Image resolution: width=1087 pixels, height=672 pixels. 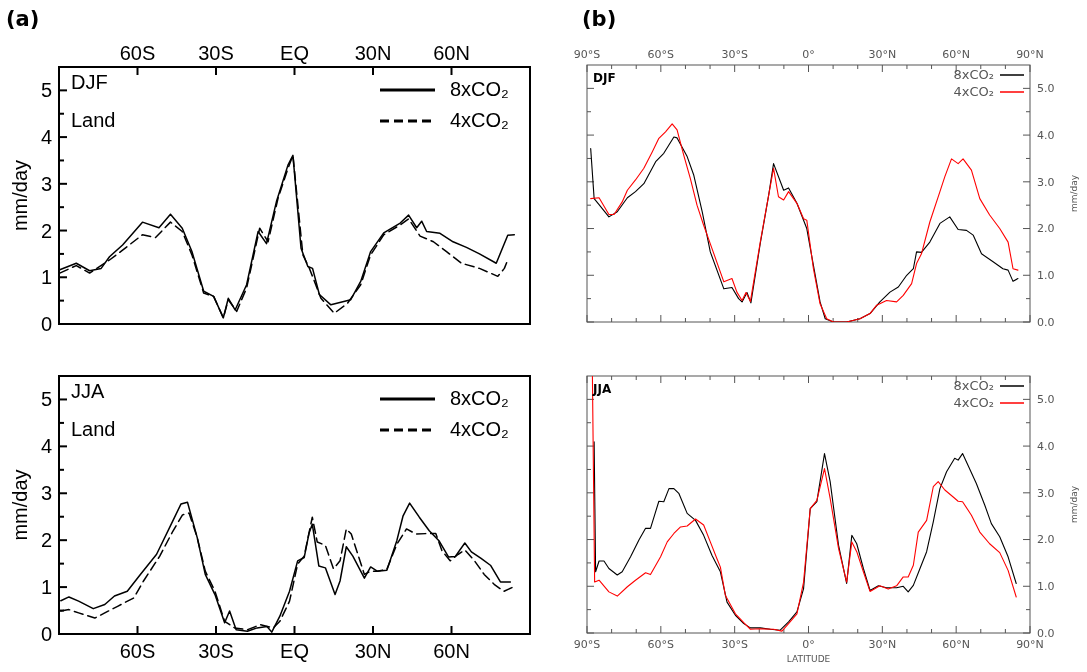 I want to click on x-axis-title: LATITUDE, so click(x=808, y=659).